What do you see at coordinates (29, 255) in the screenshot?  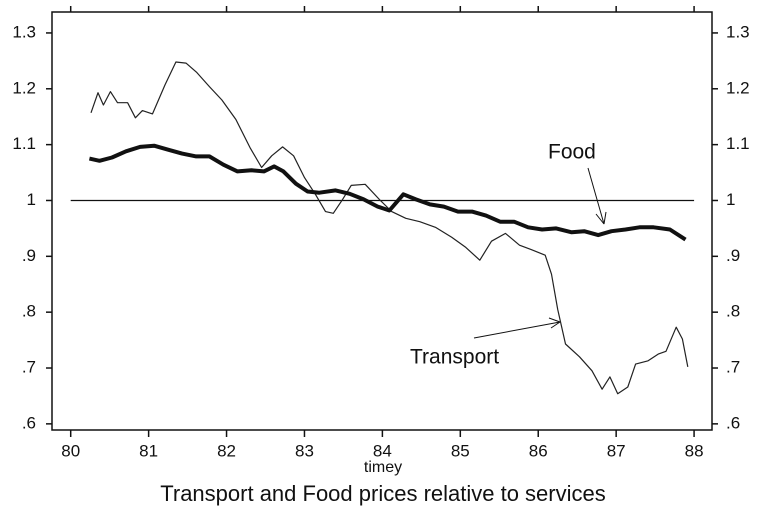 I see `y-tick-label: .9` at bounding box center [29, 255].